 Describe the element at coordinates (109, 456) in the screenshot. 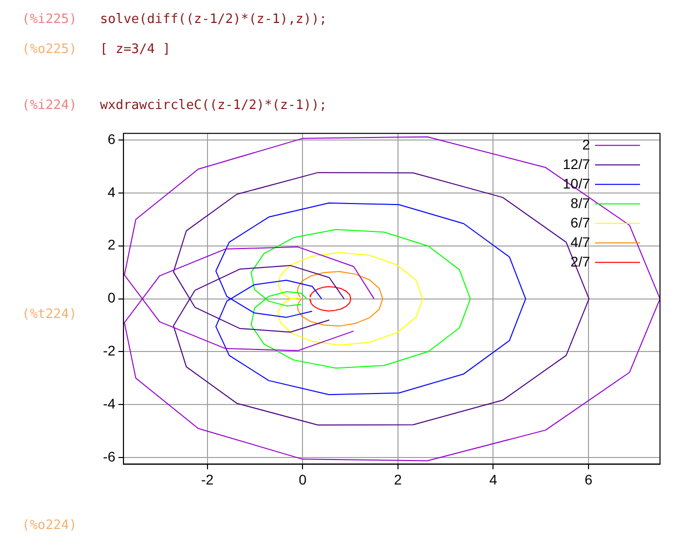

I see `y-tick-label: -6` at that location.